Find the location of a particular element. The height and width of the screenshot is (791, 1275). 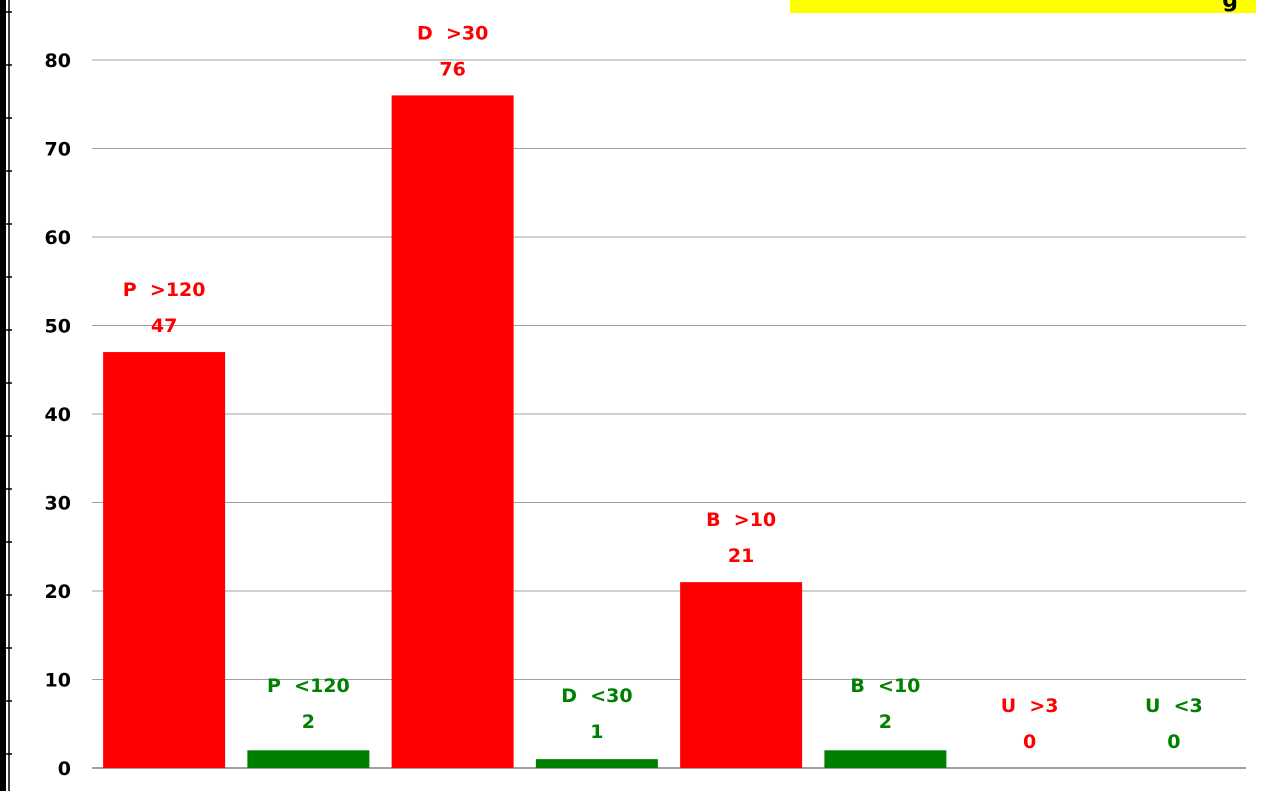

bar-category-label: B <10 is located at coordinates (885, 686).